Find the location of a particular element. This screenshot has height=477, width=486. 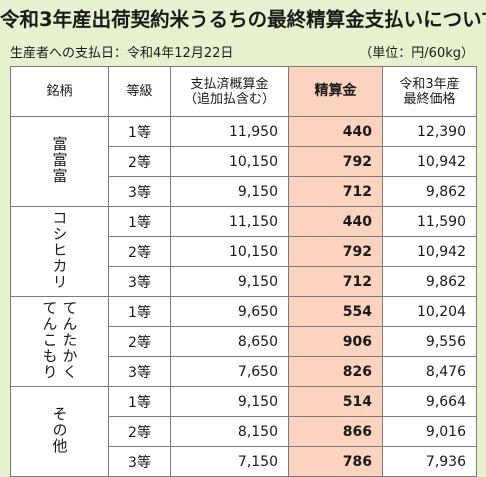

brand-label: 富富富 is located at coordinates (59, 159).